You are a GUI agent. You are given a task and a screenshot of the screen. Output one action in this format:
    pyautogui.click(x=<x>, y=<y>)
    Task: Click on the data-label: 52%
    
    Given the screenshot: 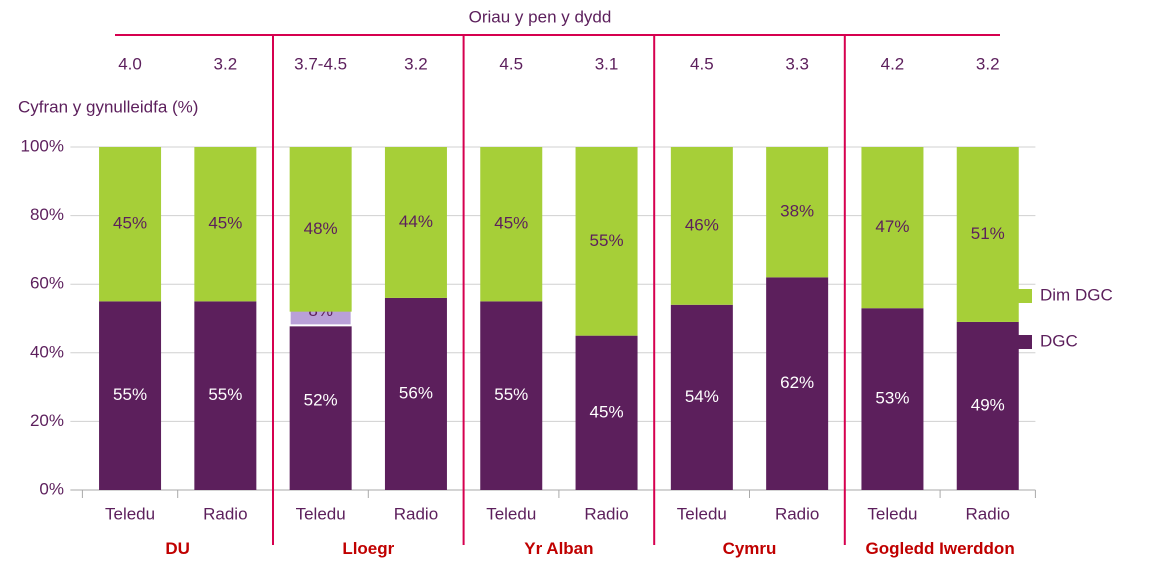 What is the action you would take?
    pyautogui.click(x=321, y=399)
    